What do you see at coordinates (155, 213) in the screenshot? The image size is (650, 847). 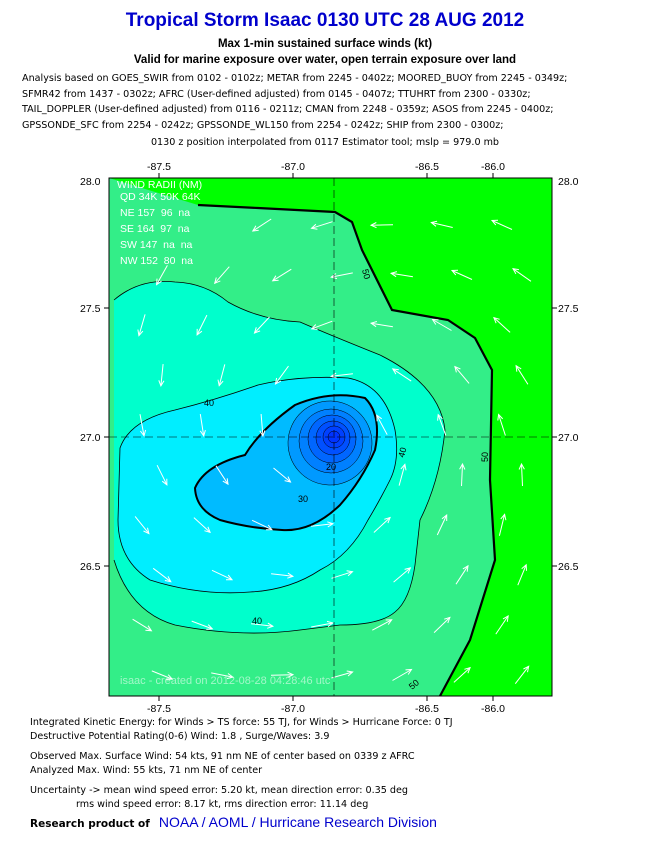 I see `wind-radii-row: NE 157 96 na` at bounding box center [155, 213].